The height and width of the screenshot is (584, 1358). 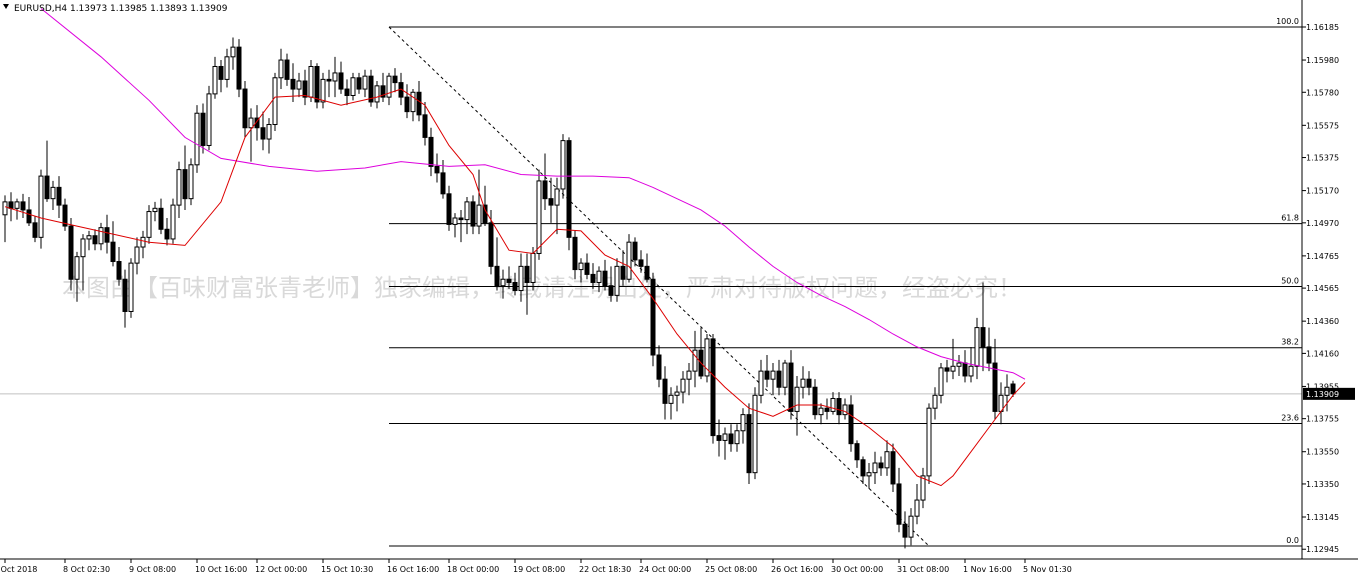 I want to click on time-tick-label: 1 Nov 16:00, so click(x=987, y=569).